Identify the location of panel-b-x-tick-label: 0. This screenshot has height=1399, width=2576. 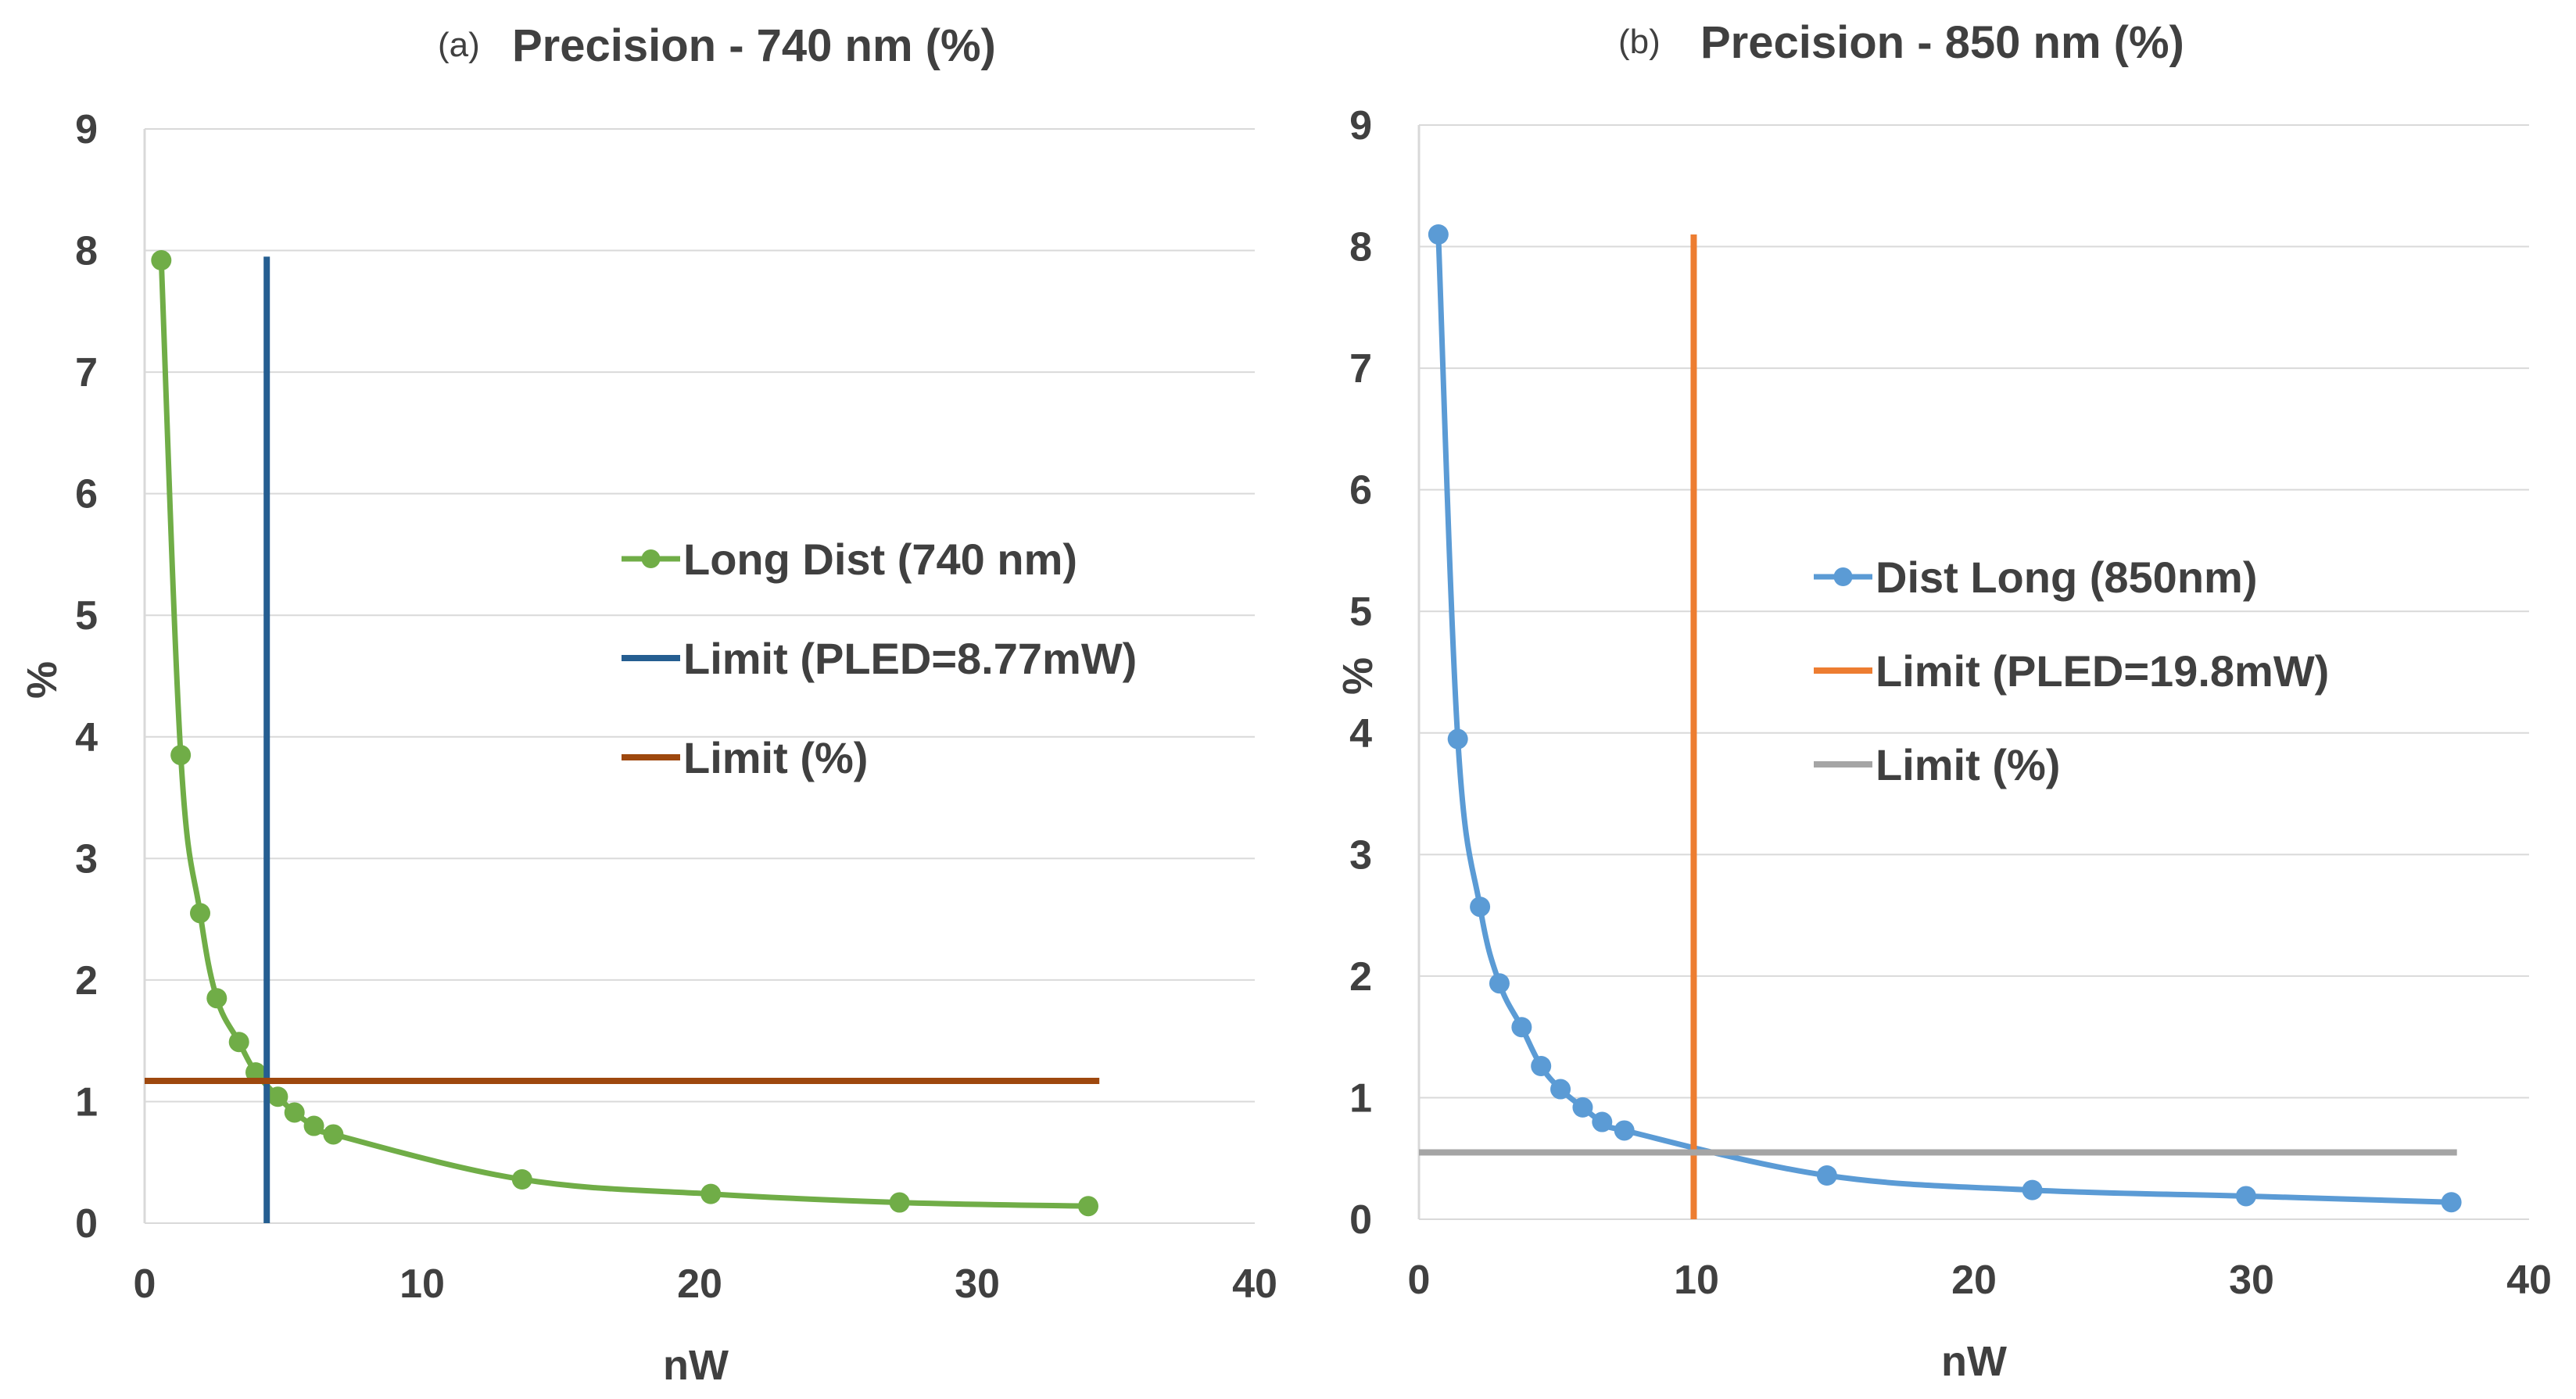
(1419, 1280).